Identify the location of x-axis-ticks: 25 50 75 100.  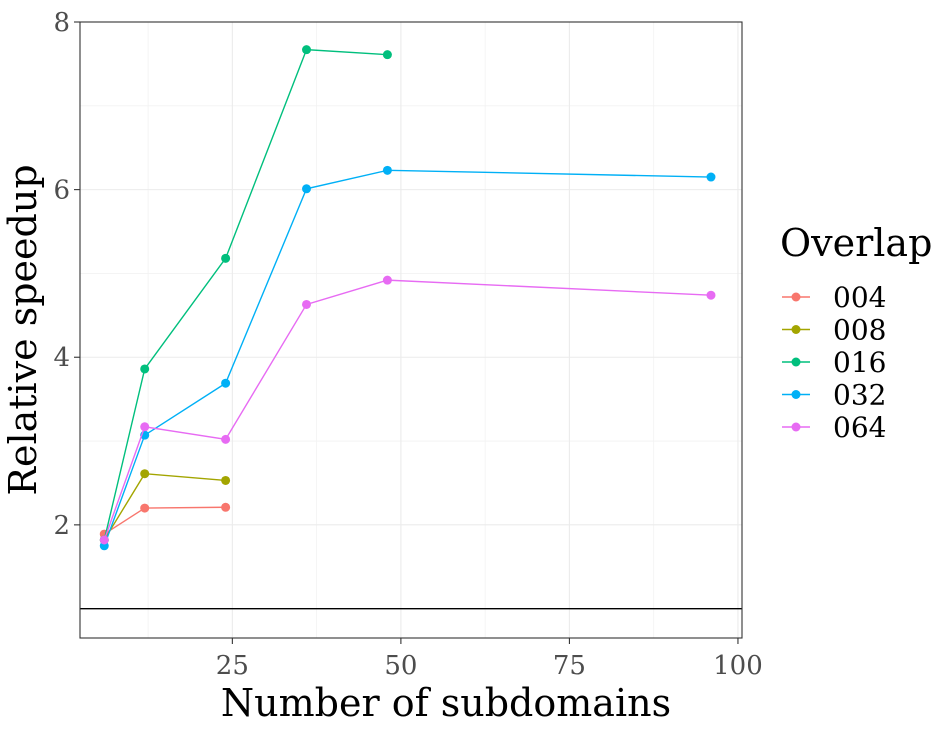
(489, 659).